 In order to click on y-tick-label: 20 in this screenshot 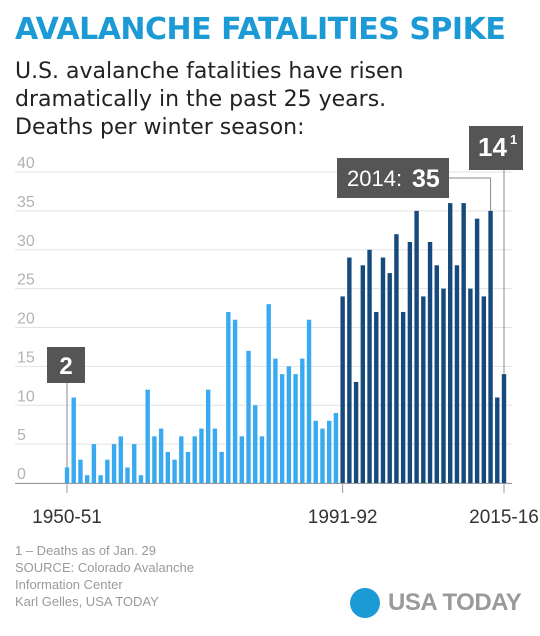, I will do `click(26, 319)`.